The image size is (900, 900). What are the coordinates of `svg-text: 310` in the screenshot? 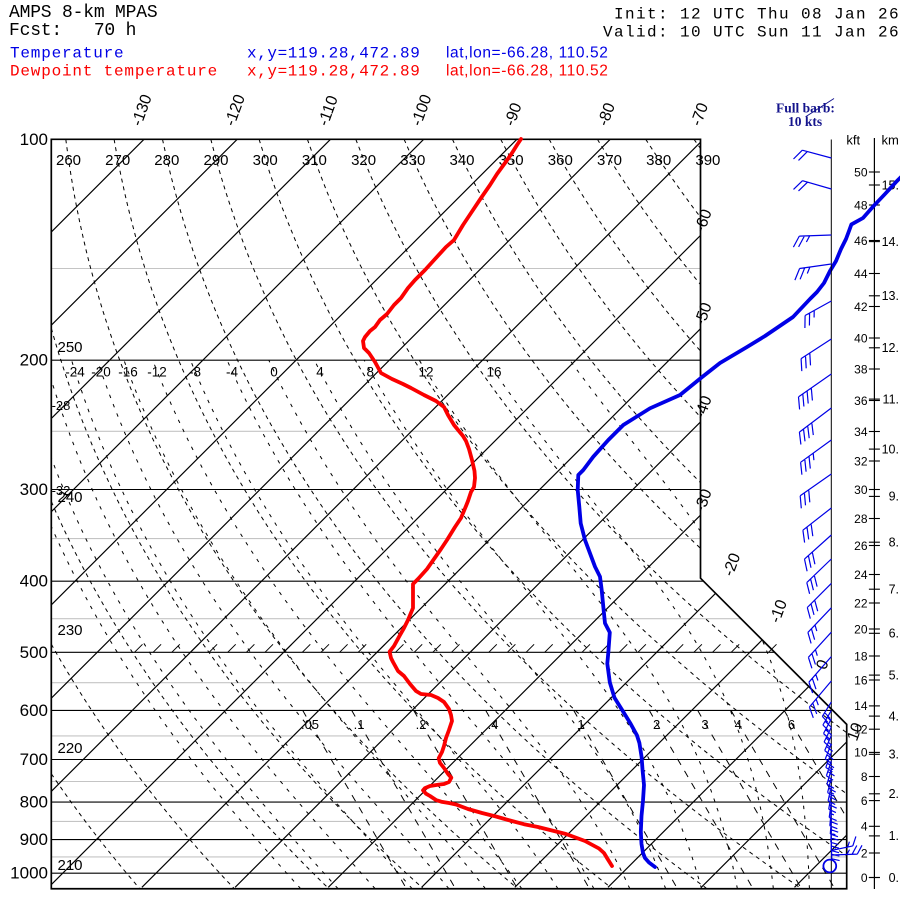 It's located at (314, 160).